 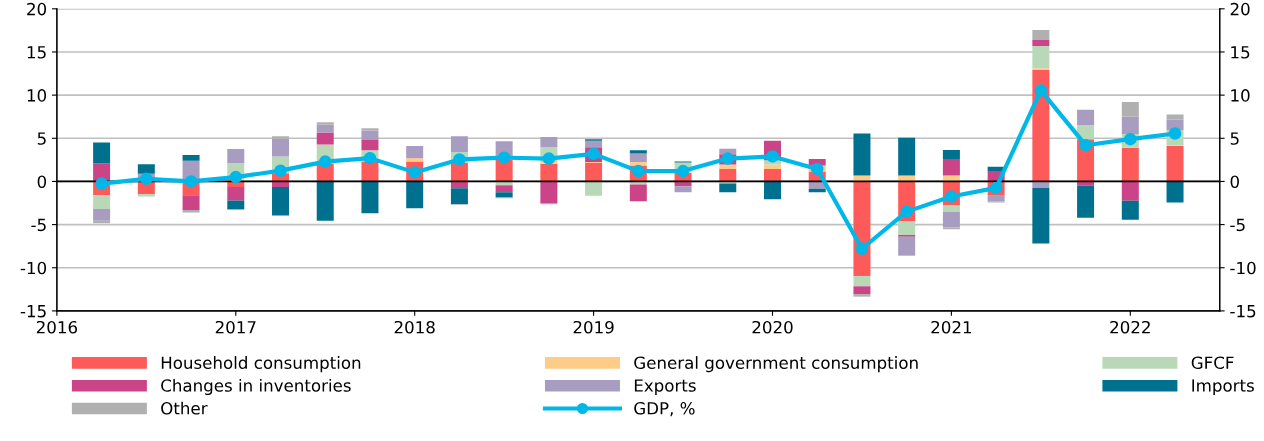 What do you see at coordinates (951, 327) in the screenshot?
I see `x-tick-label: 2021` at bounding box center [951, 327].